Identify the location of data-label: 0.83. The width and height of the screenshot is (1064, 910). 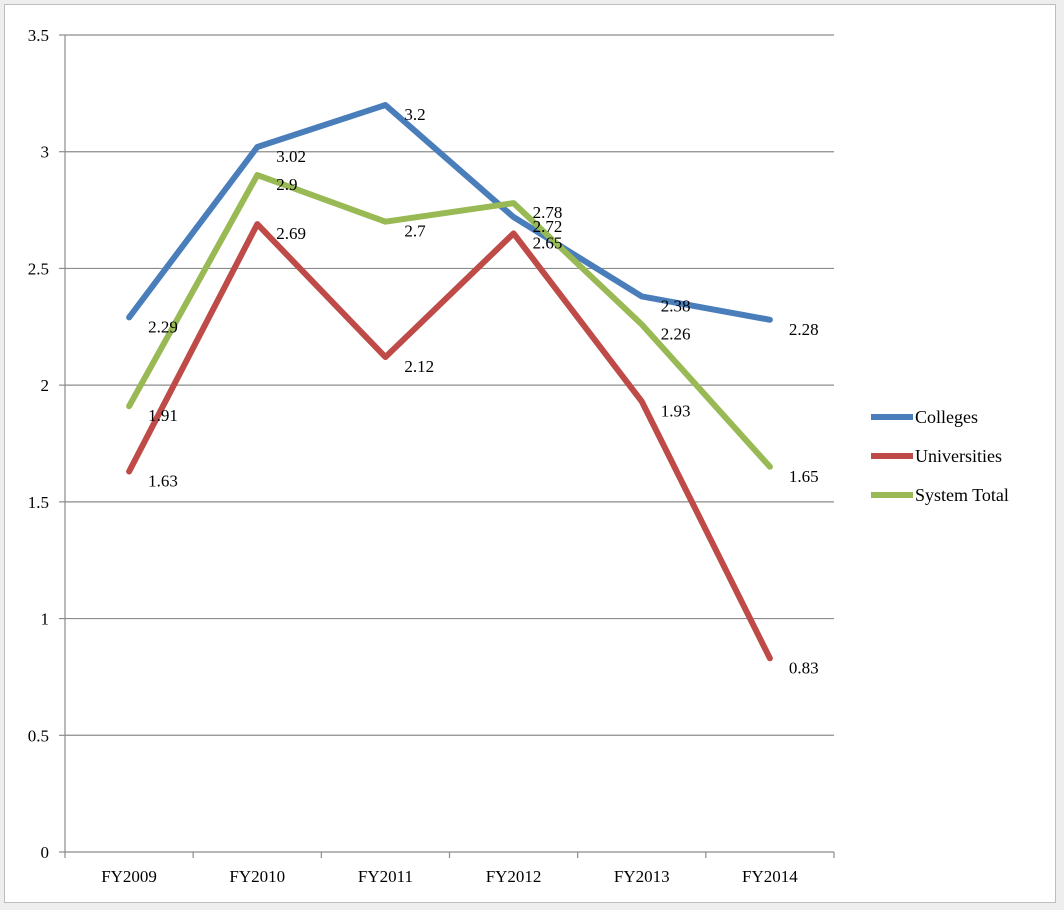
(804, 667).